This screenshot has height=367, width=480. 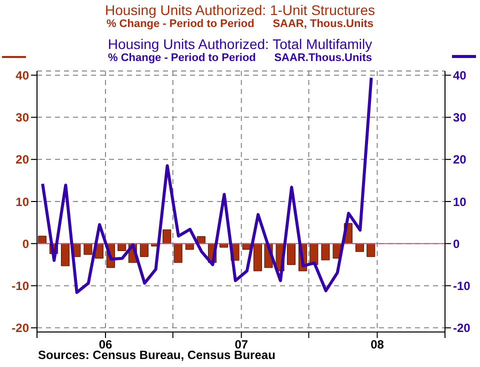 I want to click on y2-tick-label: 10, so click(x=460, y=201).